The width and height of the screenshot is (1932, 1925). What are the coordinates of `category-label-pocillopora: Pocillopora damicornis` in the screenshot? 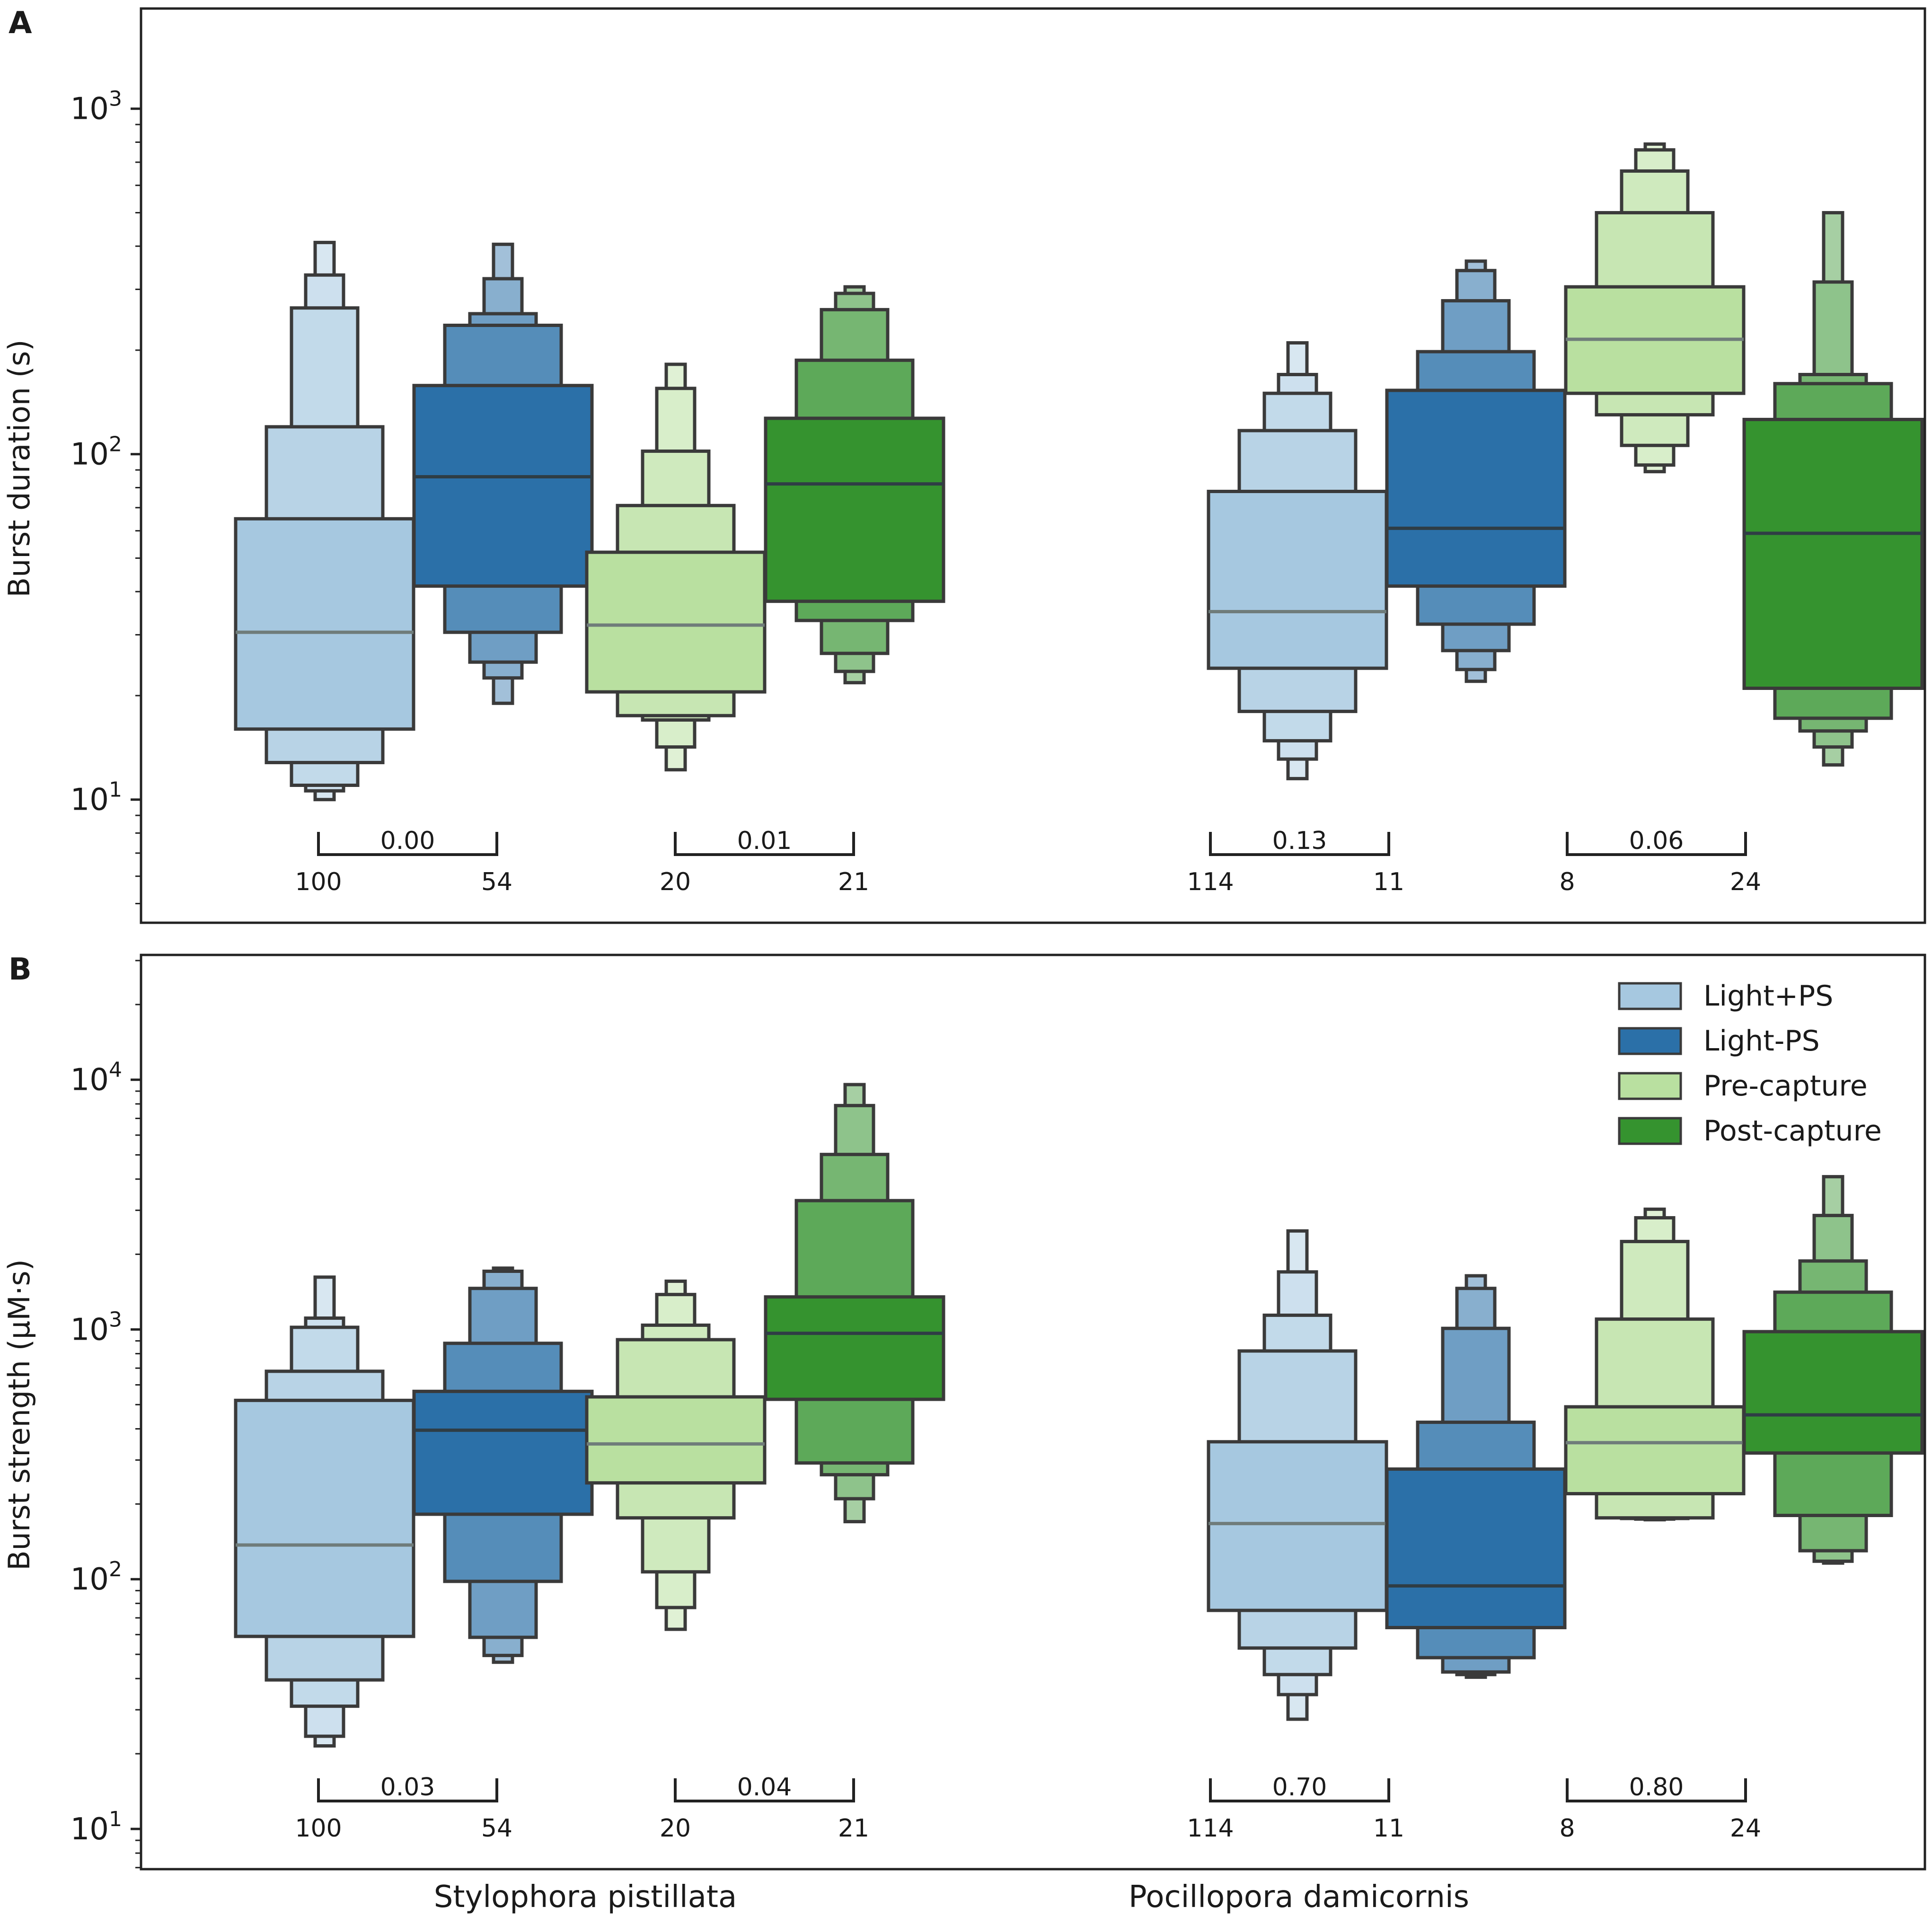 It's located at (1299, 1897).